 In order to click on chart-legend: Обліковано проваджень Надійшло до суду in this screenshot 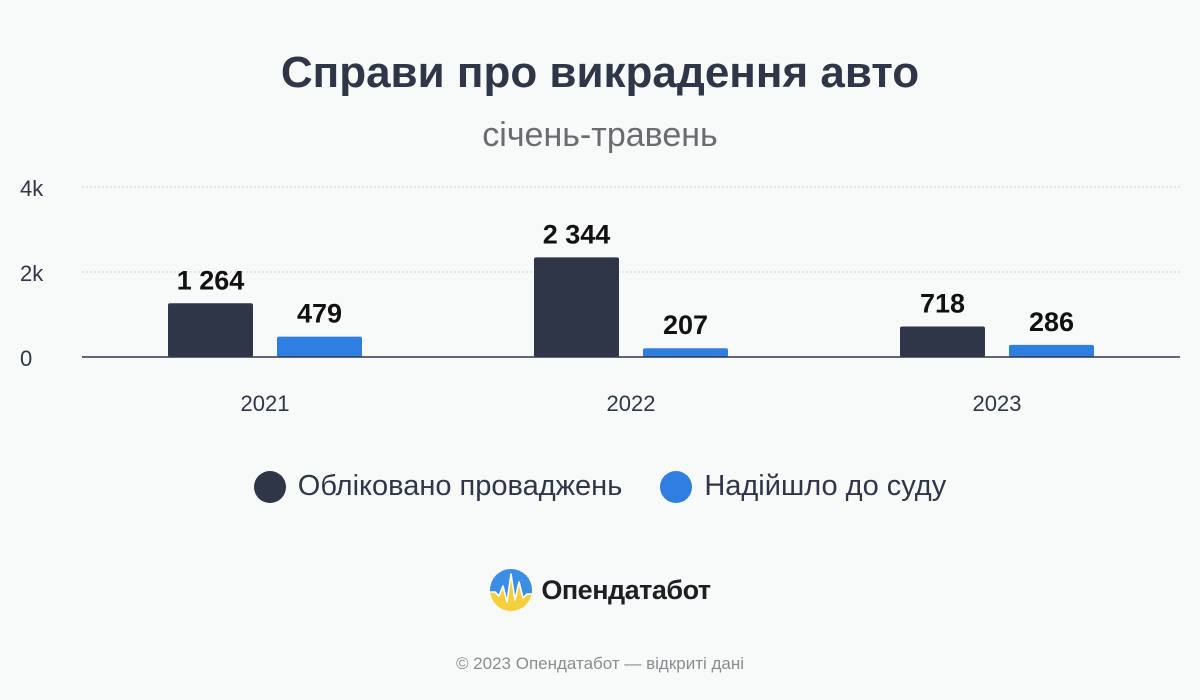, I will do `click(600, 486)`.